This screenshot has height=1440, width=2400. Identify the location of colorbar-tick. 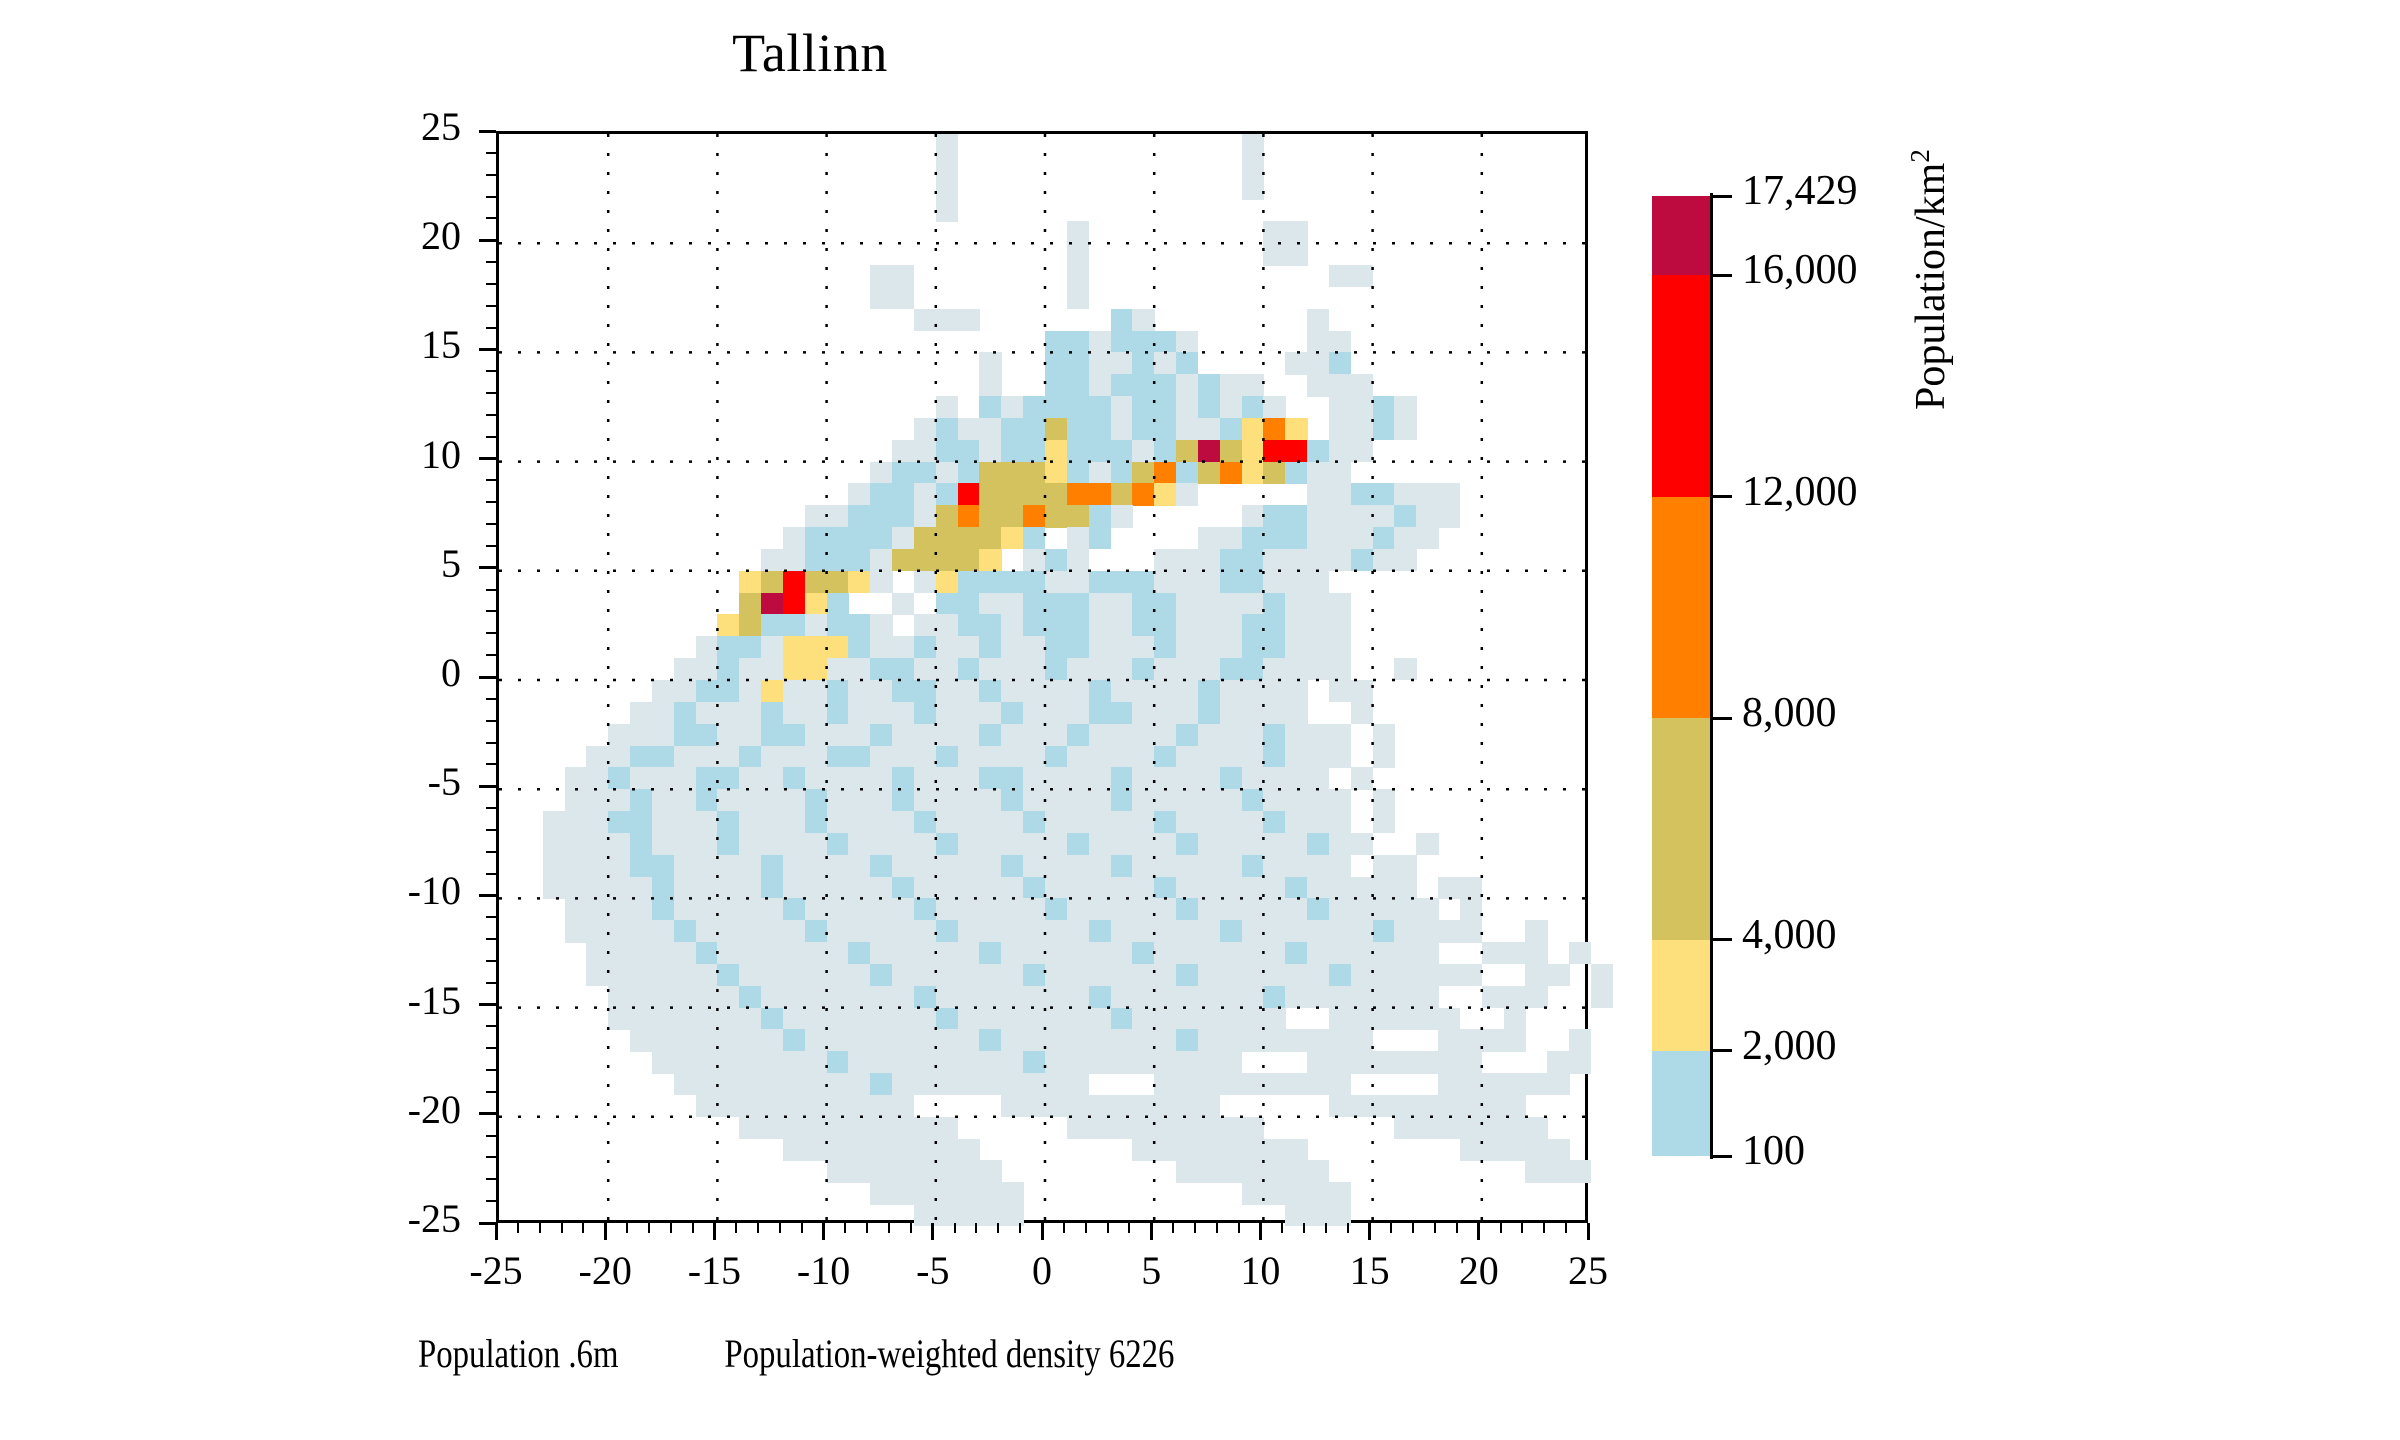
(1721, 275).